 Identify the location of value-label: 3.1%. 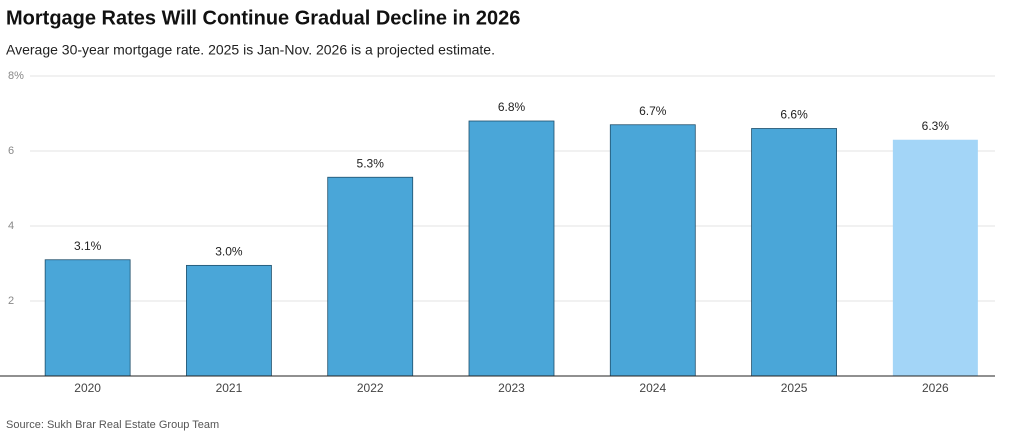
(88, 246).